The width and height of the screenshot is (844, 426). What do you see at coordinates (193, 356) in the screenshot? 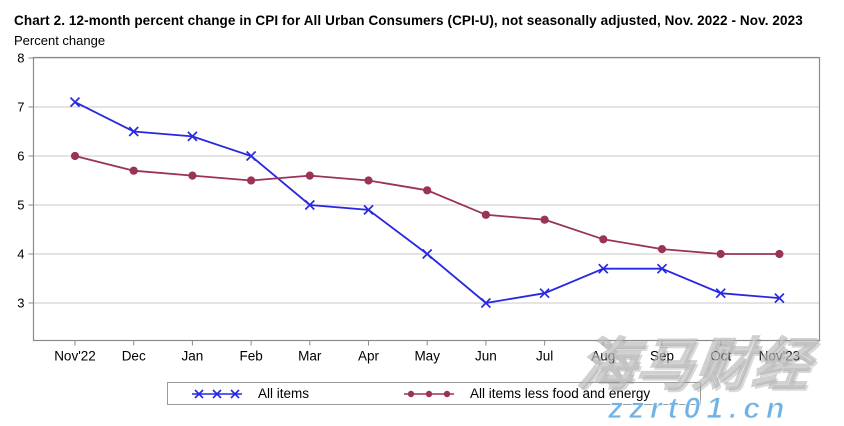
I see `x-tick-label: Jan` at bounding box center [193, 356].